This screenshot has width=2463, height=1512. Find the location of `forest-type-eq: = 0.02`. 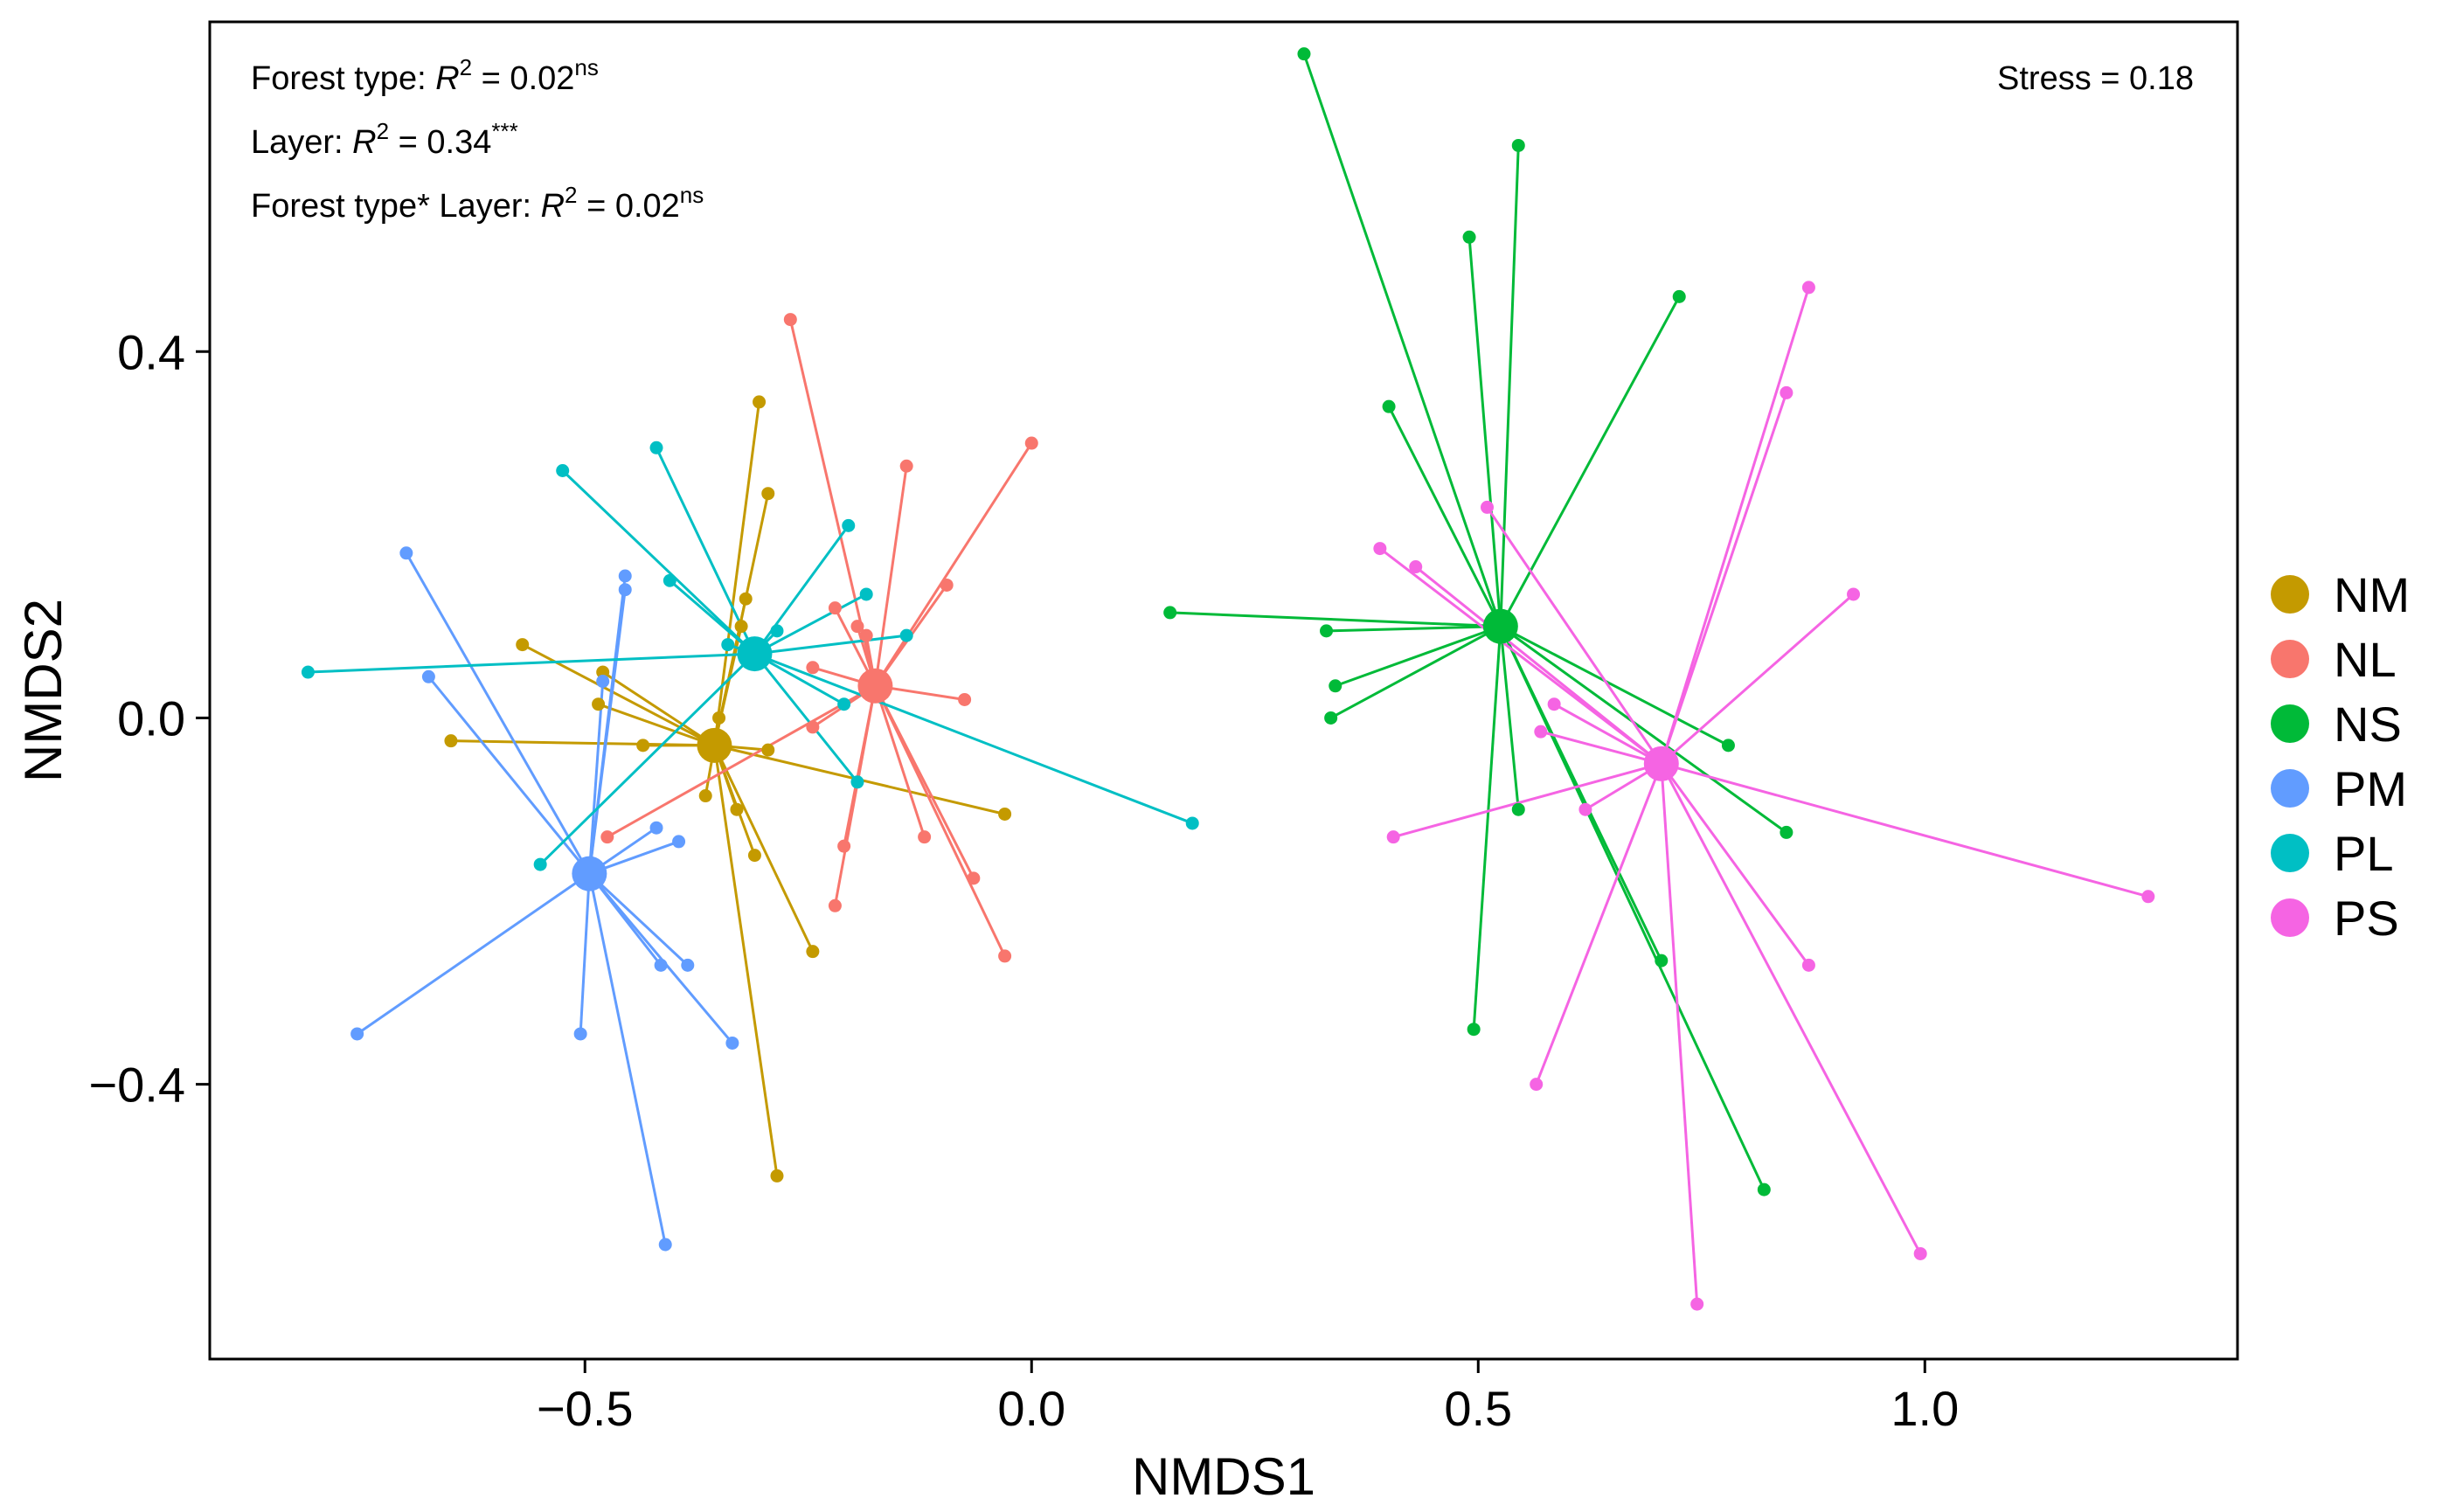

forest-type-eq: = 0.02 is located at coordinates (523, 78).